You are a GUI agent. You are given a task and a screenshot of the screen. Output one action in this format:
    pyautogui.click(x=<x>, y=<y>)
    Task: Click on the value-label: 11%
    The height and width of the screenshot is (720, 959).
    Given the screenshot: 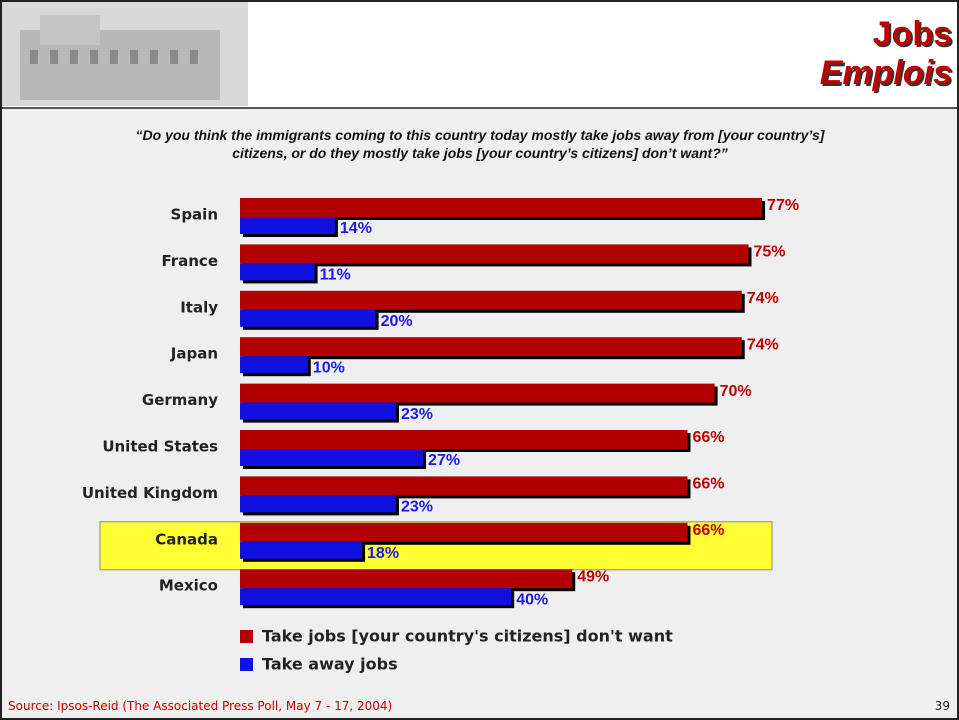 What is the action you would take?
    pyautogui.click(x=335, y=275)
    